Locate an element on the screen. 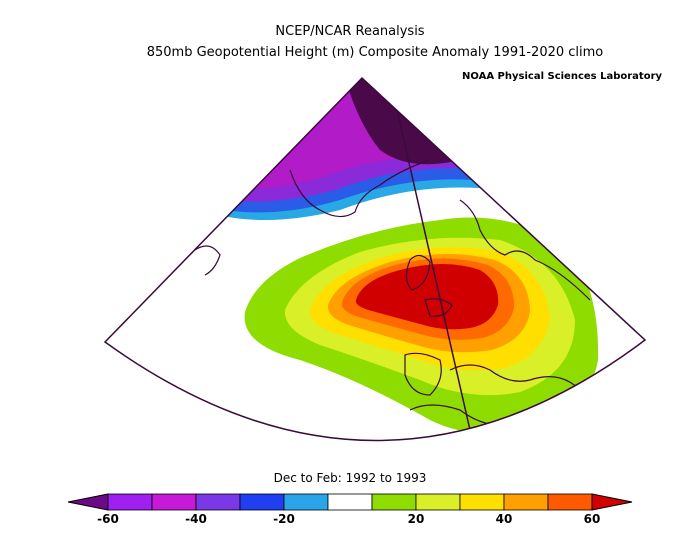 This screenshot has height=542, width=700. colorbar-tick-label: 60 is located at coordinates (592, 519).